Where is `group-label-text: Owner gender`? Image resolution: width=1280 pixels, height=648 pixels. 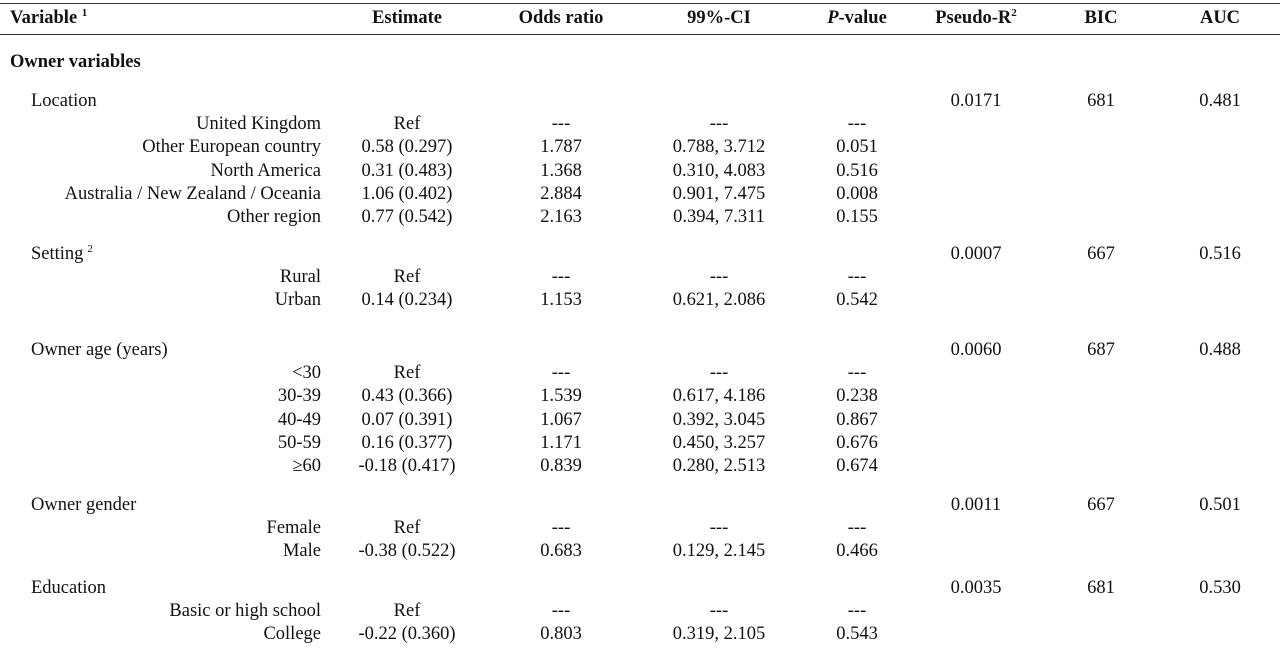
group-label-text: Owner gender is located at coordinates (84, 505).